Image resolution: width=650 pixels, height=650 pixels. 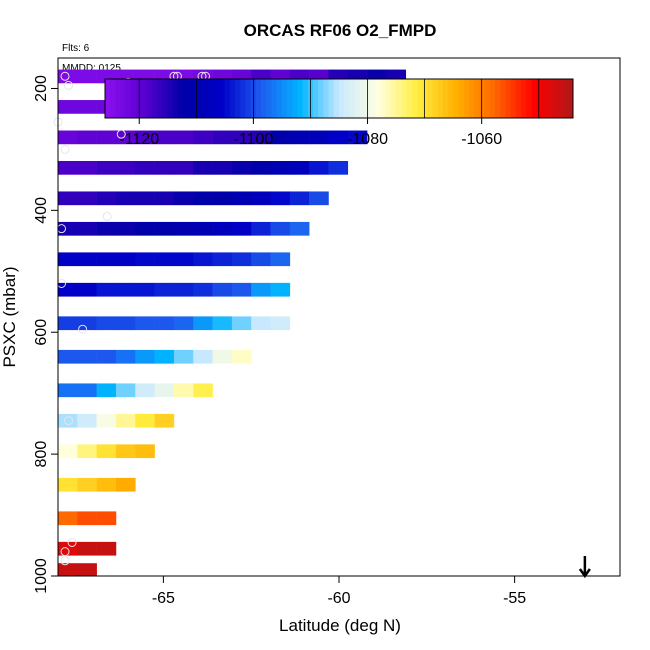 I want to click on colorbar-frame, so click(x=339, y=98).